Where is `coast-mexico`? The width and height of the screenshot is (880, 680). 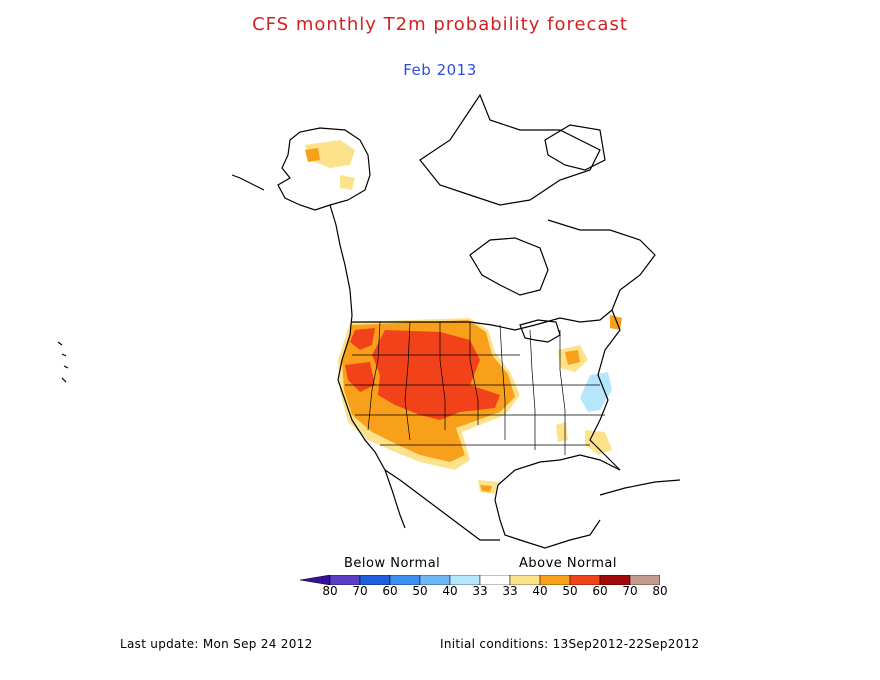 coast-mexico is located at coordinates (442, 505).